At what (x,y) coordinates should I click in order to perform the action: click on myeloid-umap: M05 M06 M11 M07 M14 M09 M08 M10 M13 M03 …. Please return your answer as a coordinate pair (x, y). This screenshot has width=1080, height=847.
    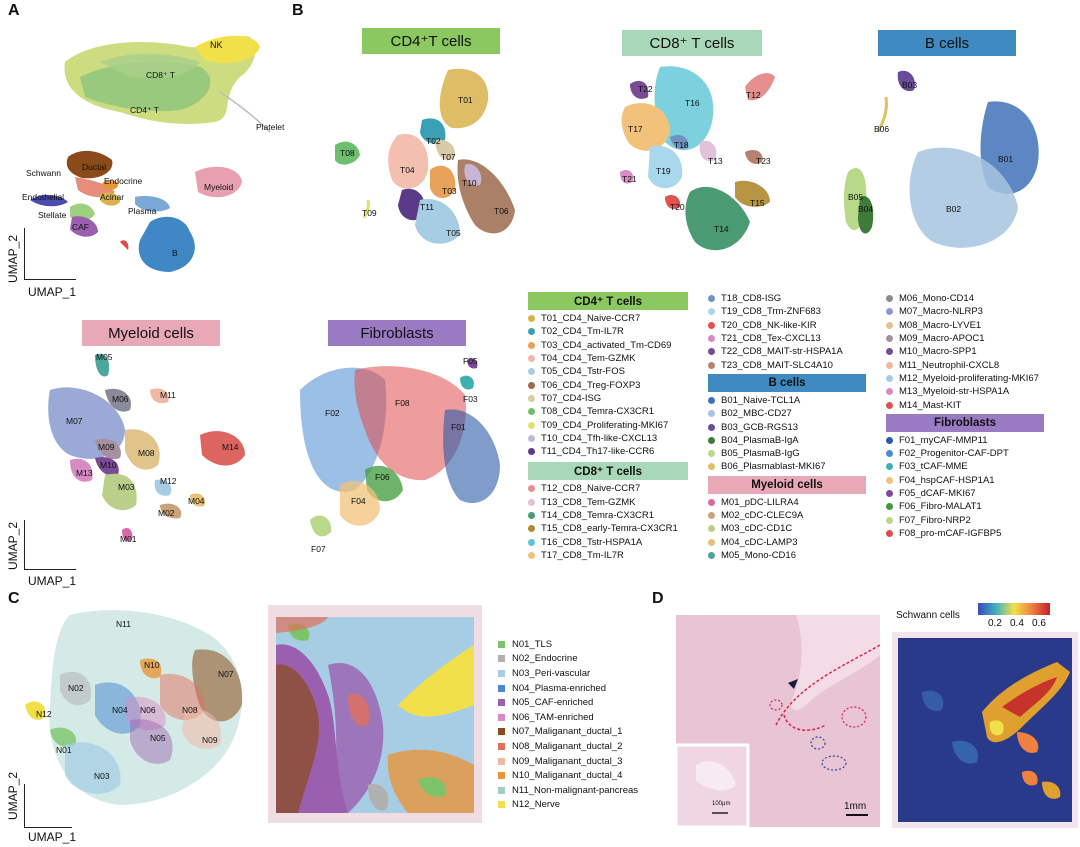
    Looking at the image, I should click on (150, 455).